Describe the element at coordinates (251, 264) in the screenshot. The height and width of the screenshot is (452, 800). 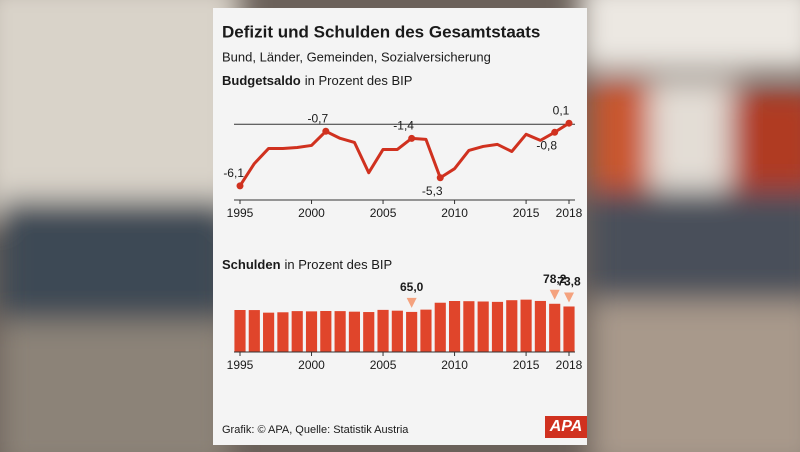
I see `chart-title-bold: Schulden` at that location.